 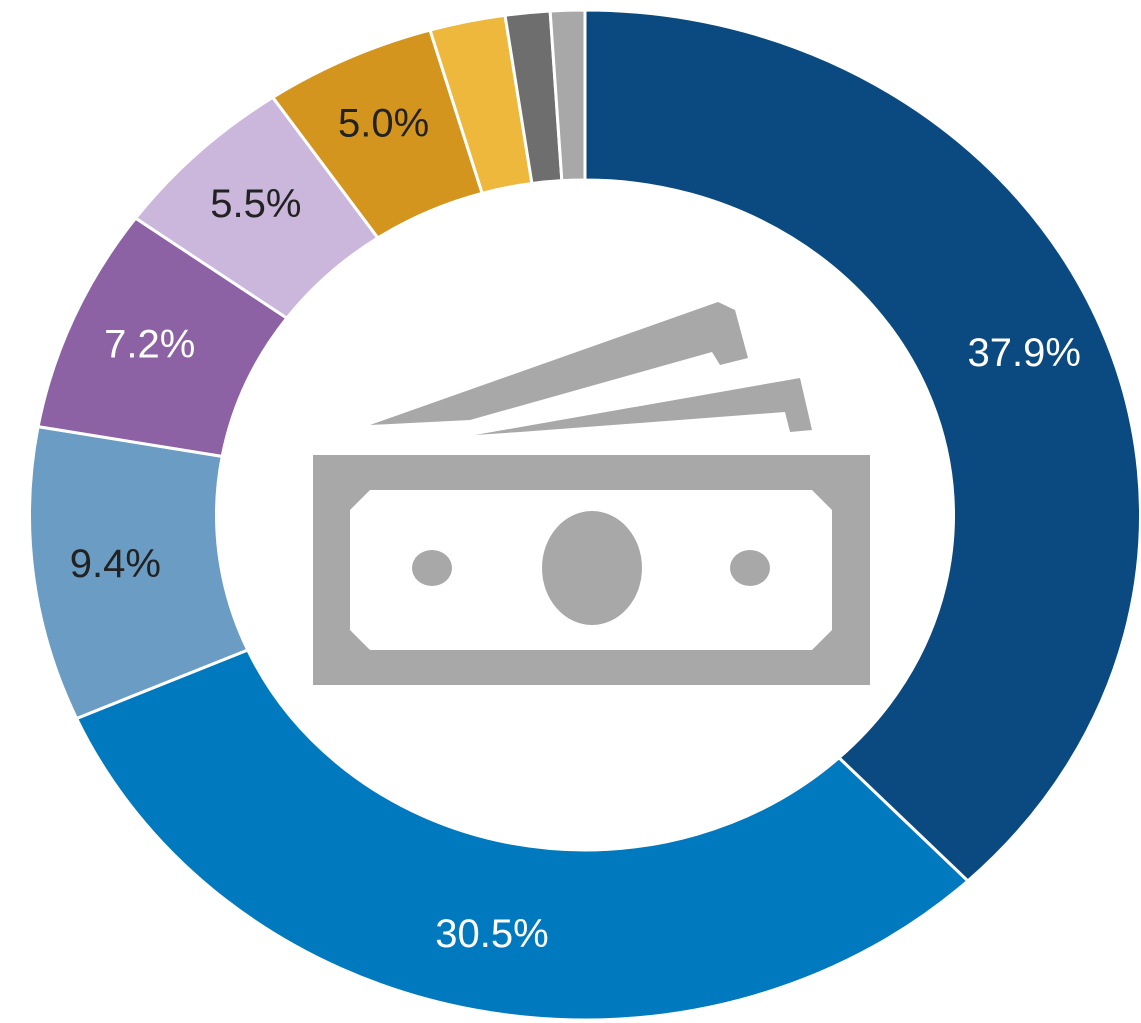 I want to click on icon-coin, so click(x=592, y=568).